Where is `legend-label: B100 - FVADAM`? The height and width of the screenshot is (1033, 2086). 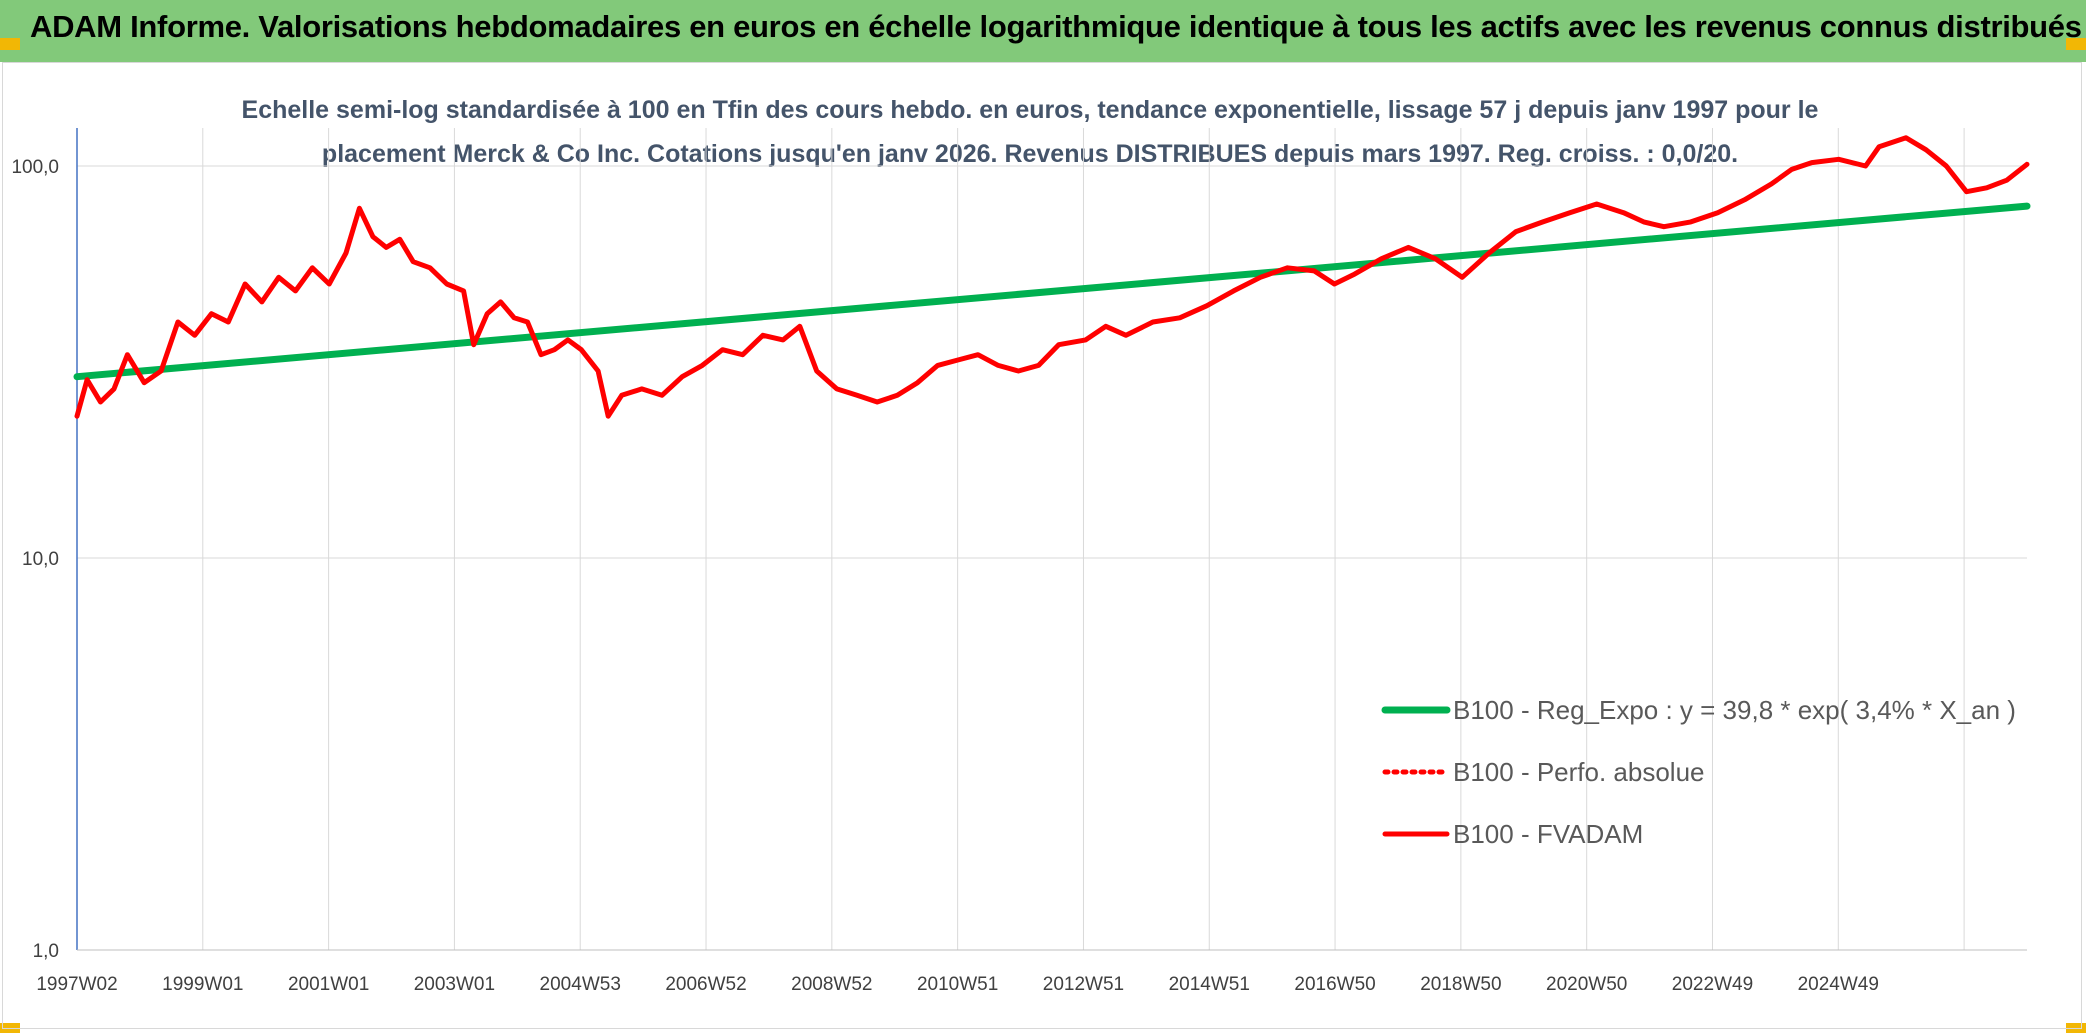
legend-label: B100 - FVADAM is located at coordinates (1548, 834).